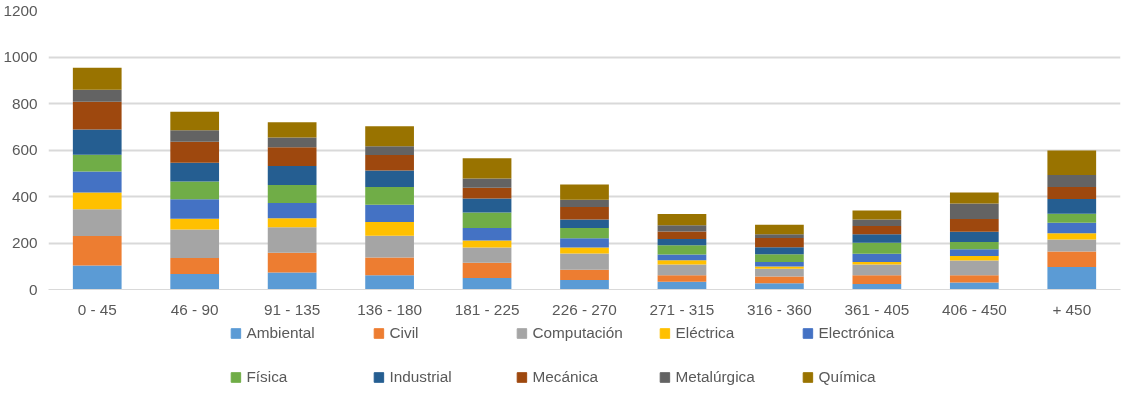  Describe the element at coordinates (715, 377) in the screenshot. I see `legend-label: Metalúrgica` at that location.